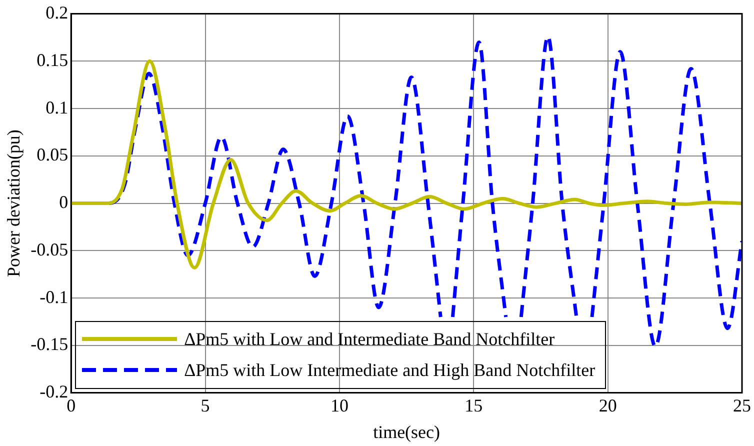  I want to click on x-tick-label: 25, so click(742, 405).